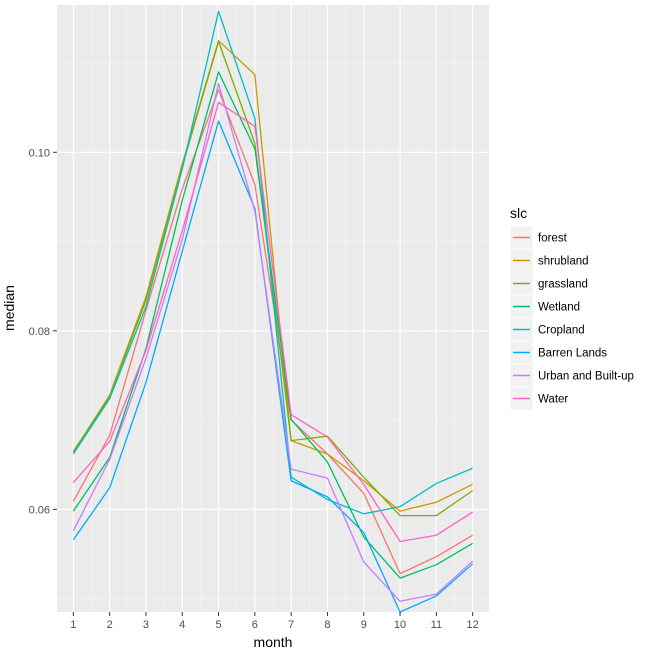 The image size is (654, 654). Describe the element at coordinates (327, 625) in the screenshot. I see `x-tick-label: 8` at that location.